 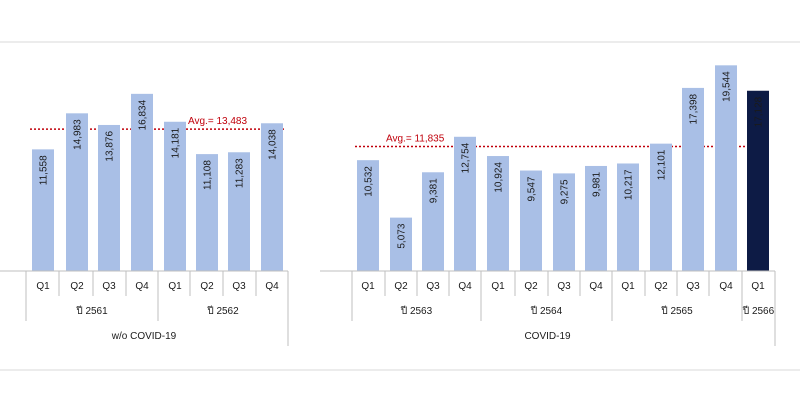 I want to click on bar-value-label-9: 10,532, so click(x=369, y=181).